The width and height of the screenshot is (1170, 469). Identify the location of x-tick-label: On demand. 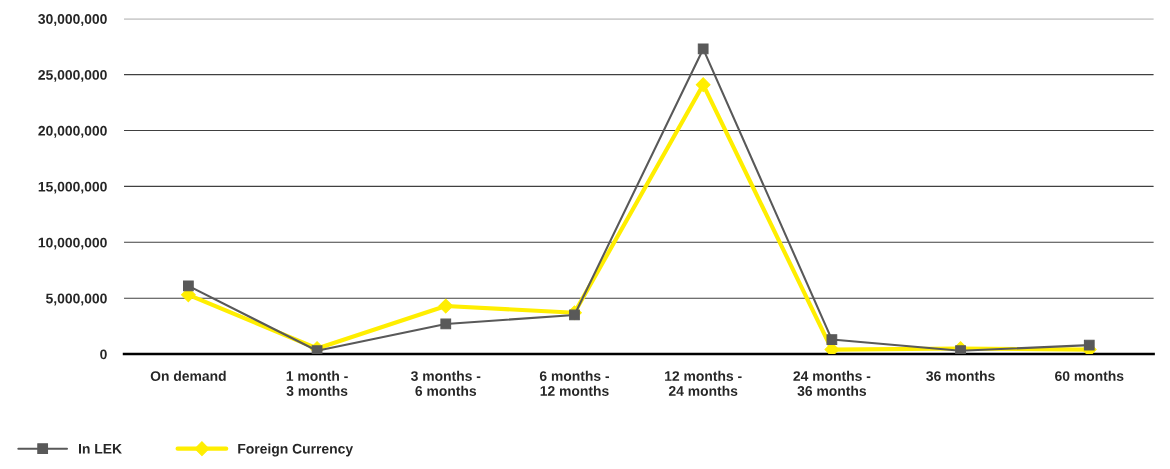
(188, 375).